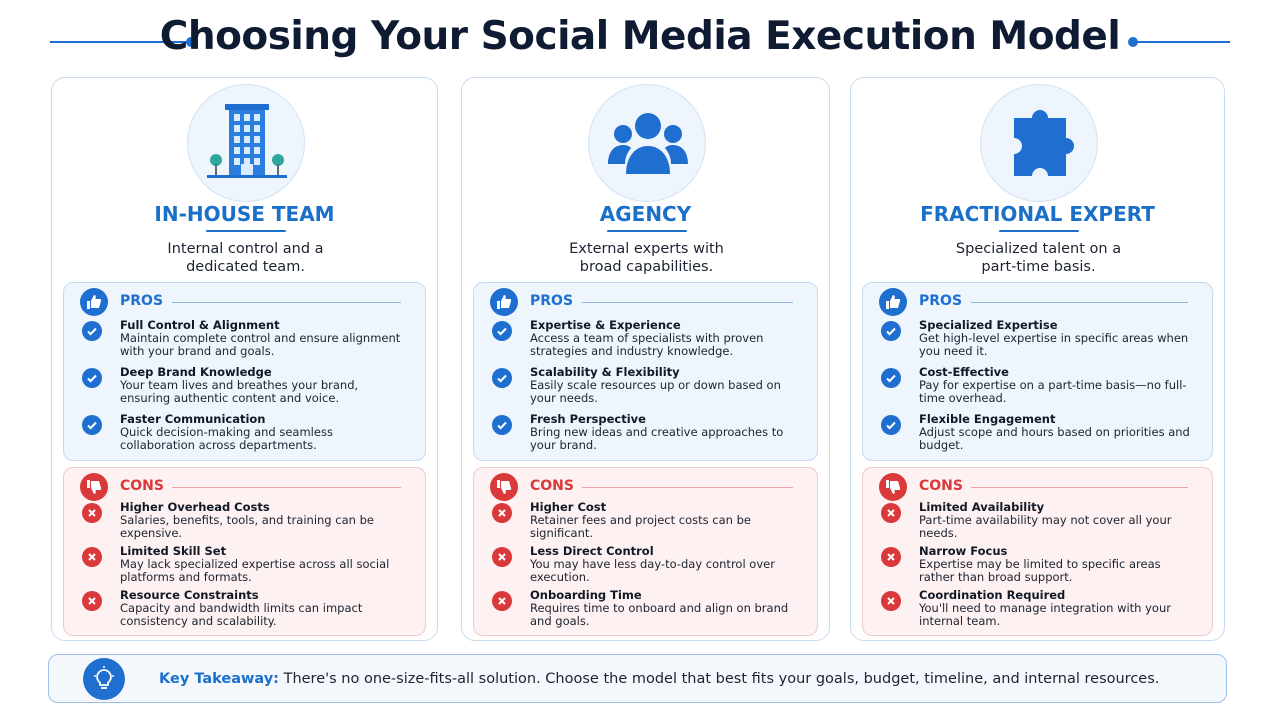 The width and height of the screenshot is (1280, 720). I want to click on pros-divider, so click(687, 302).